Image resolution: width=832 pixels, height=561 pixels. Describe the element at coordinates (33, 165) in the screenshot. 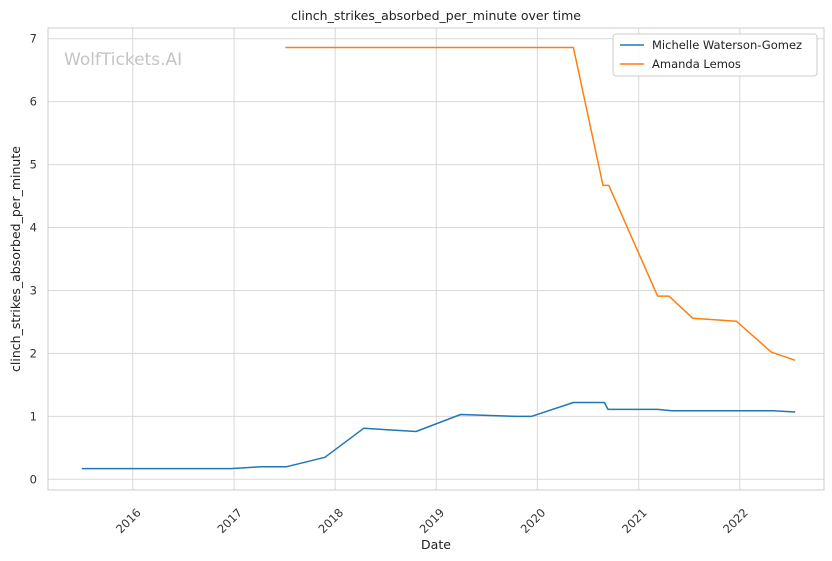

I see `y-tick-label: 5` at that location.